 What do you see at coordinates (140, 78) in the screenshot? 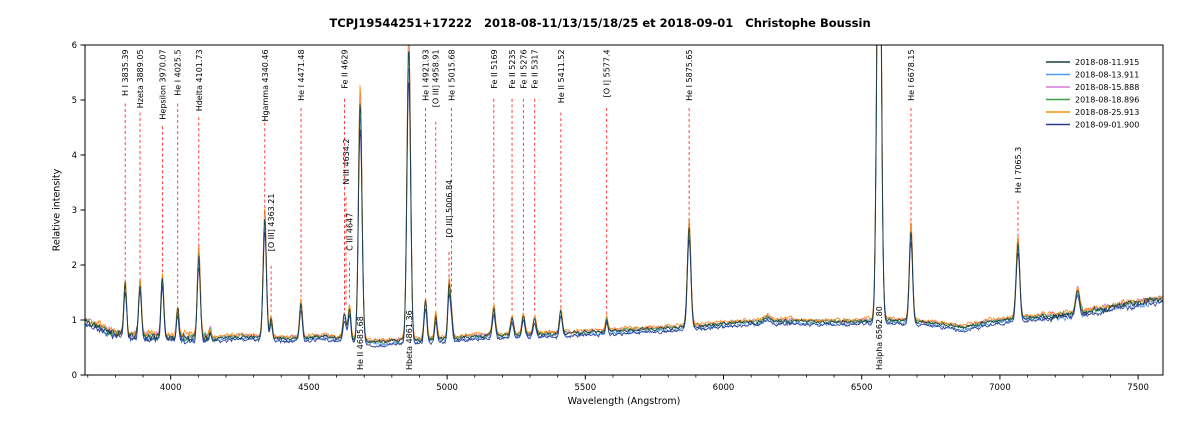
I see `spectral-line-label: Hzeta 3889.05` at bounding box center [140, 78].